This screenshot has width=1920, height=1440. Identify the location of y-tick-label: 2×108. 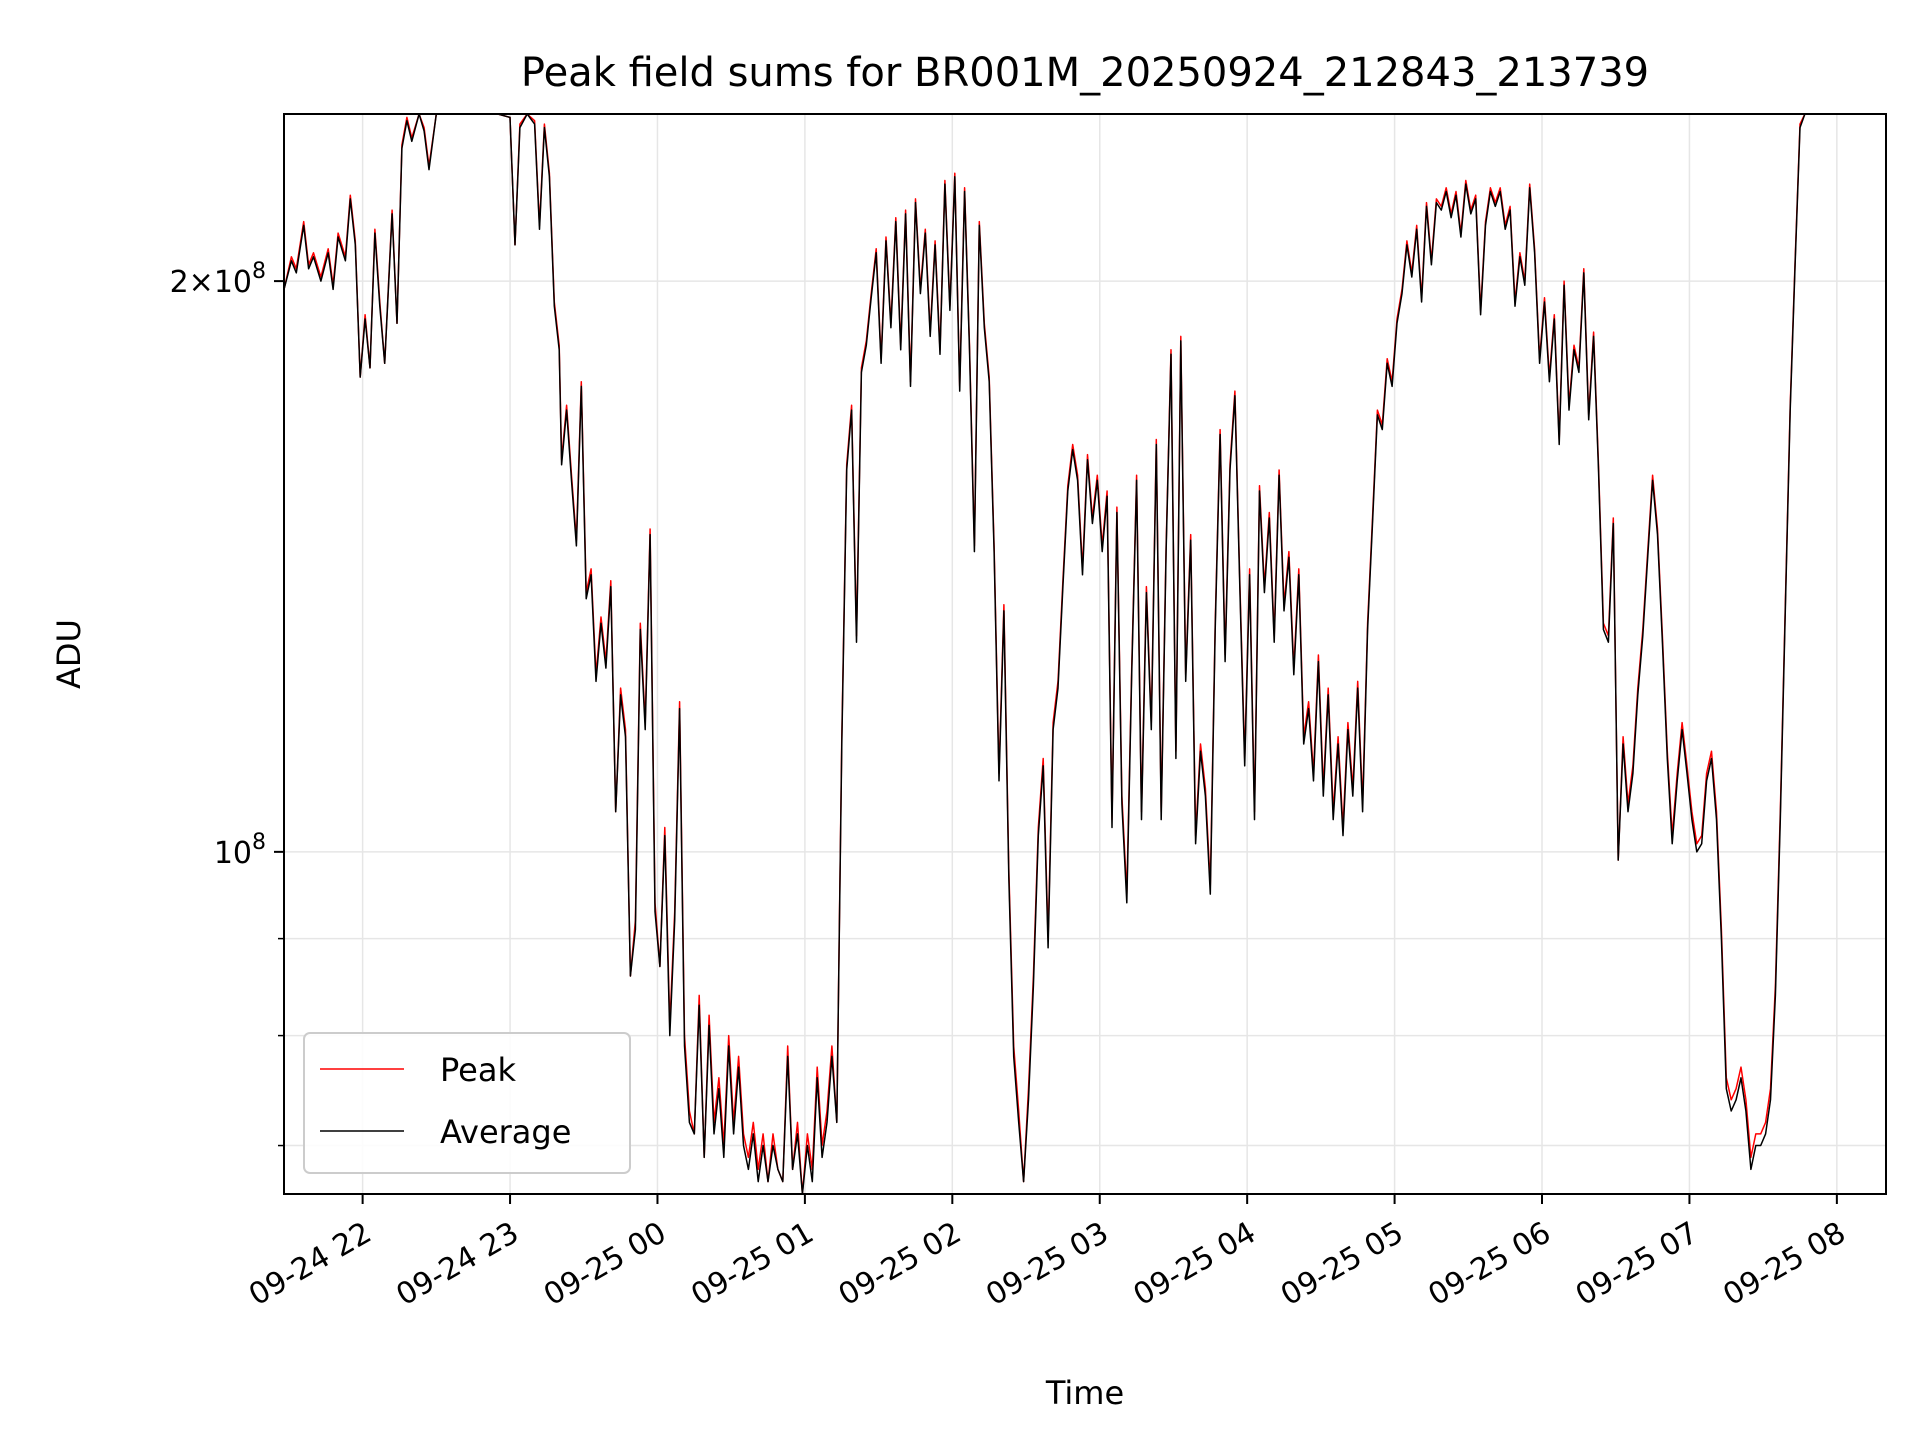
(218, 279).